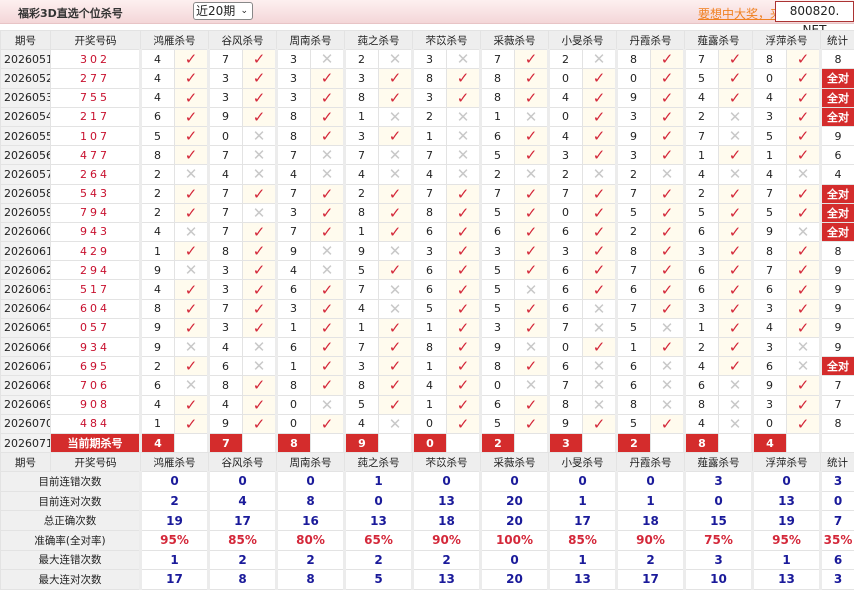  What do you see at coordinates (427, 232) in the screenshot?
I see `table-row: 2026060 943 4 ✕ 7 ✓ 7 ✓ 1 ✓ 6 ✓ 6 ✓ 6 ✓ 2 ✓ 6 ✓ 9 ✕ 全对` at bounding box center [427, 232].